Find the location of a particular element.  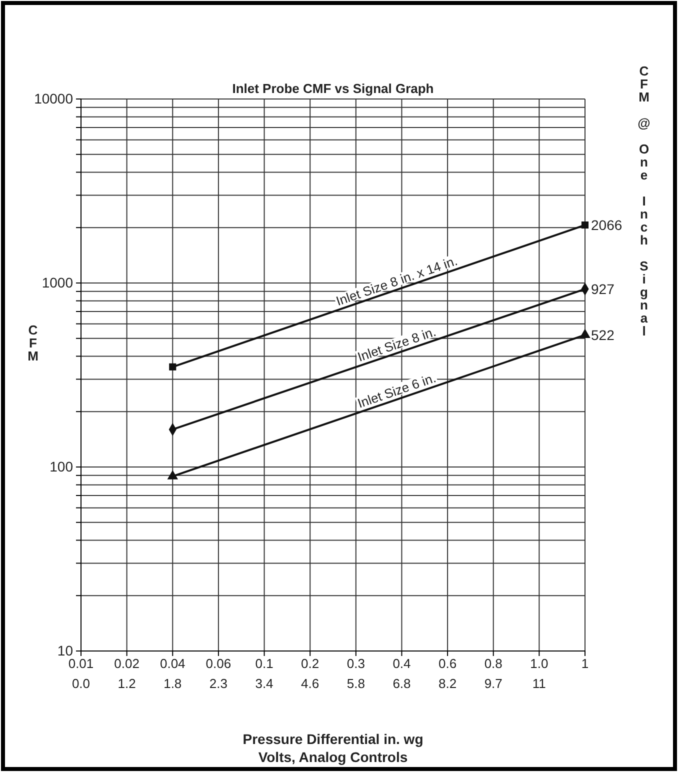

data-label: 927 is located at coordinates (603, 289).